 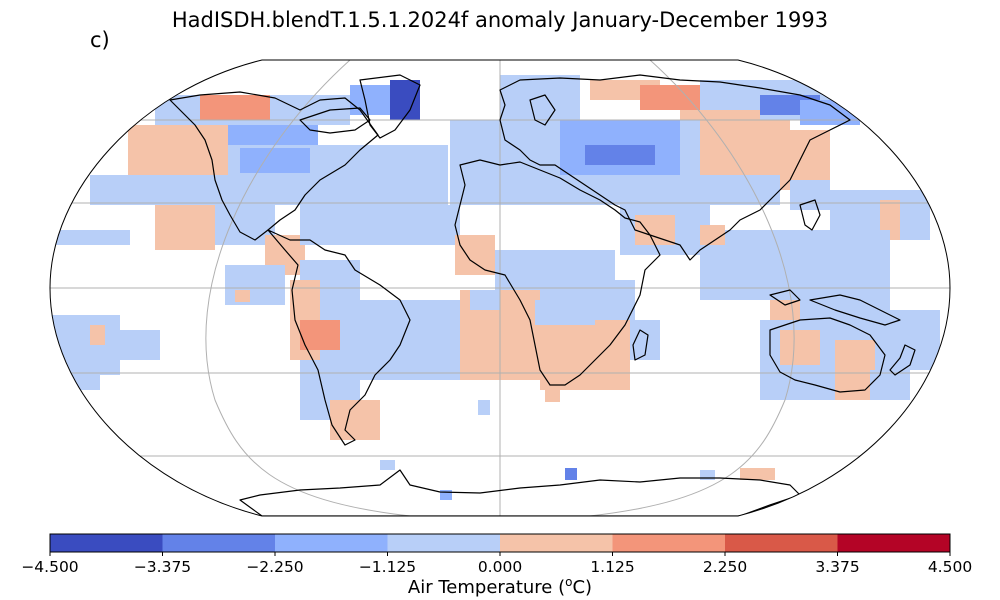 I want to click on colorbar-tick-label: 0.000, so click(x=500, y=567).